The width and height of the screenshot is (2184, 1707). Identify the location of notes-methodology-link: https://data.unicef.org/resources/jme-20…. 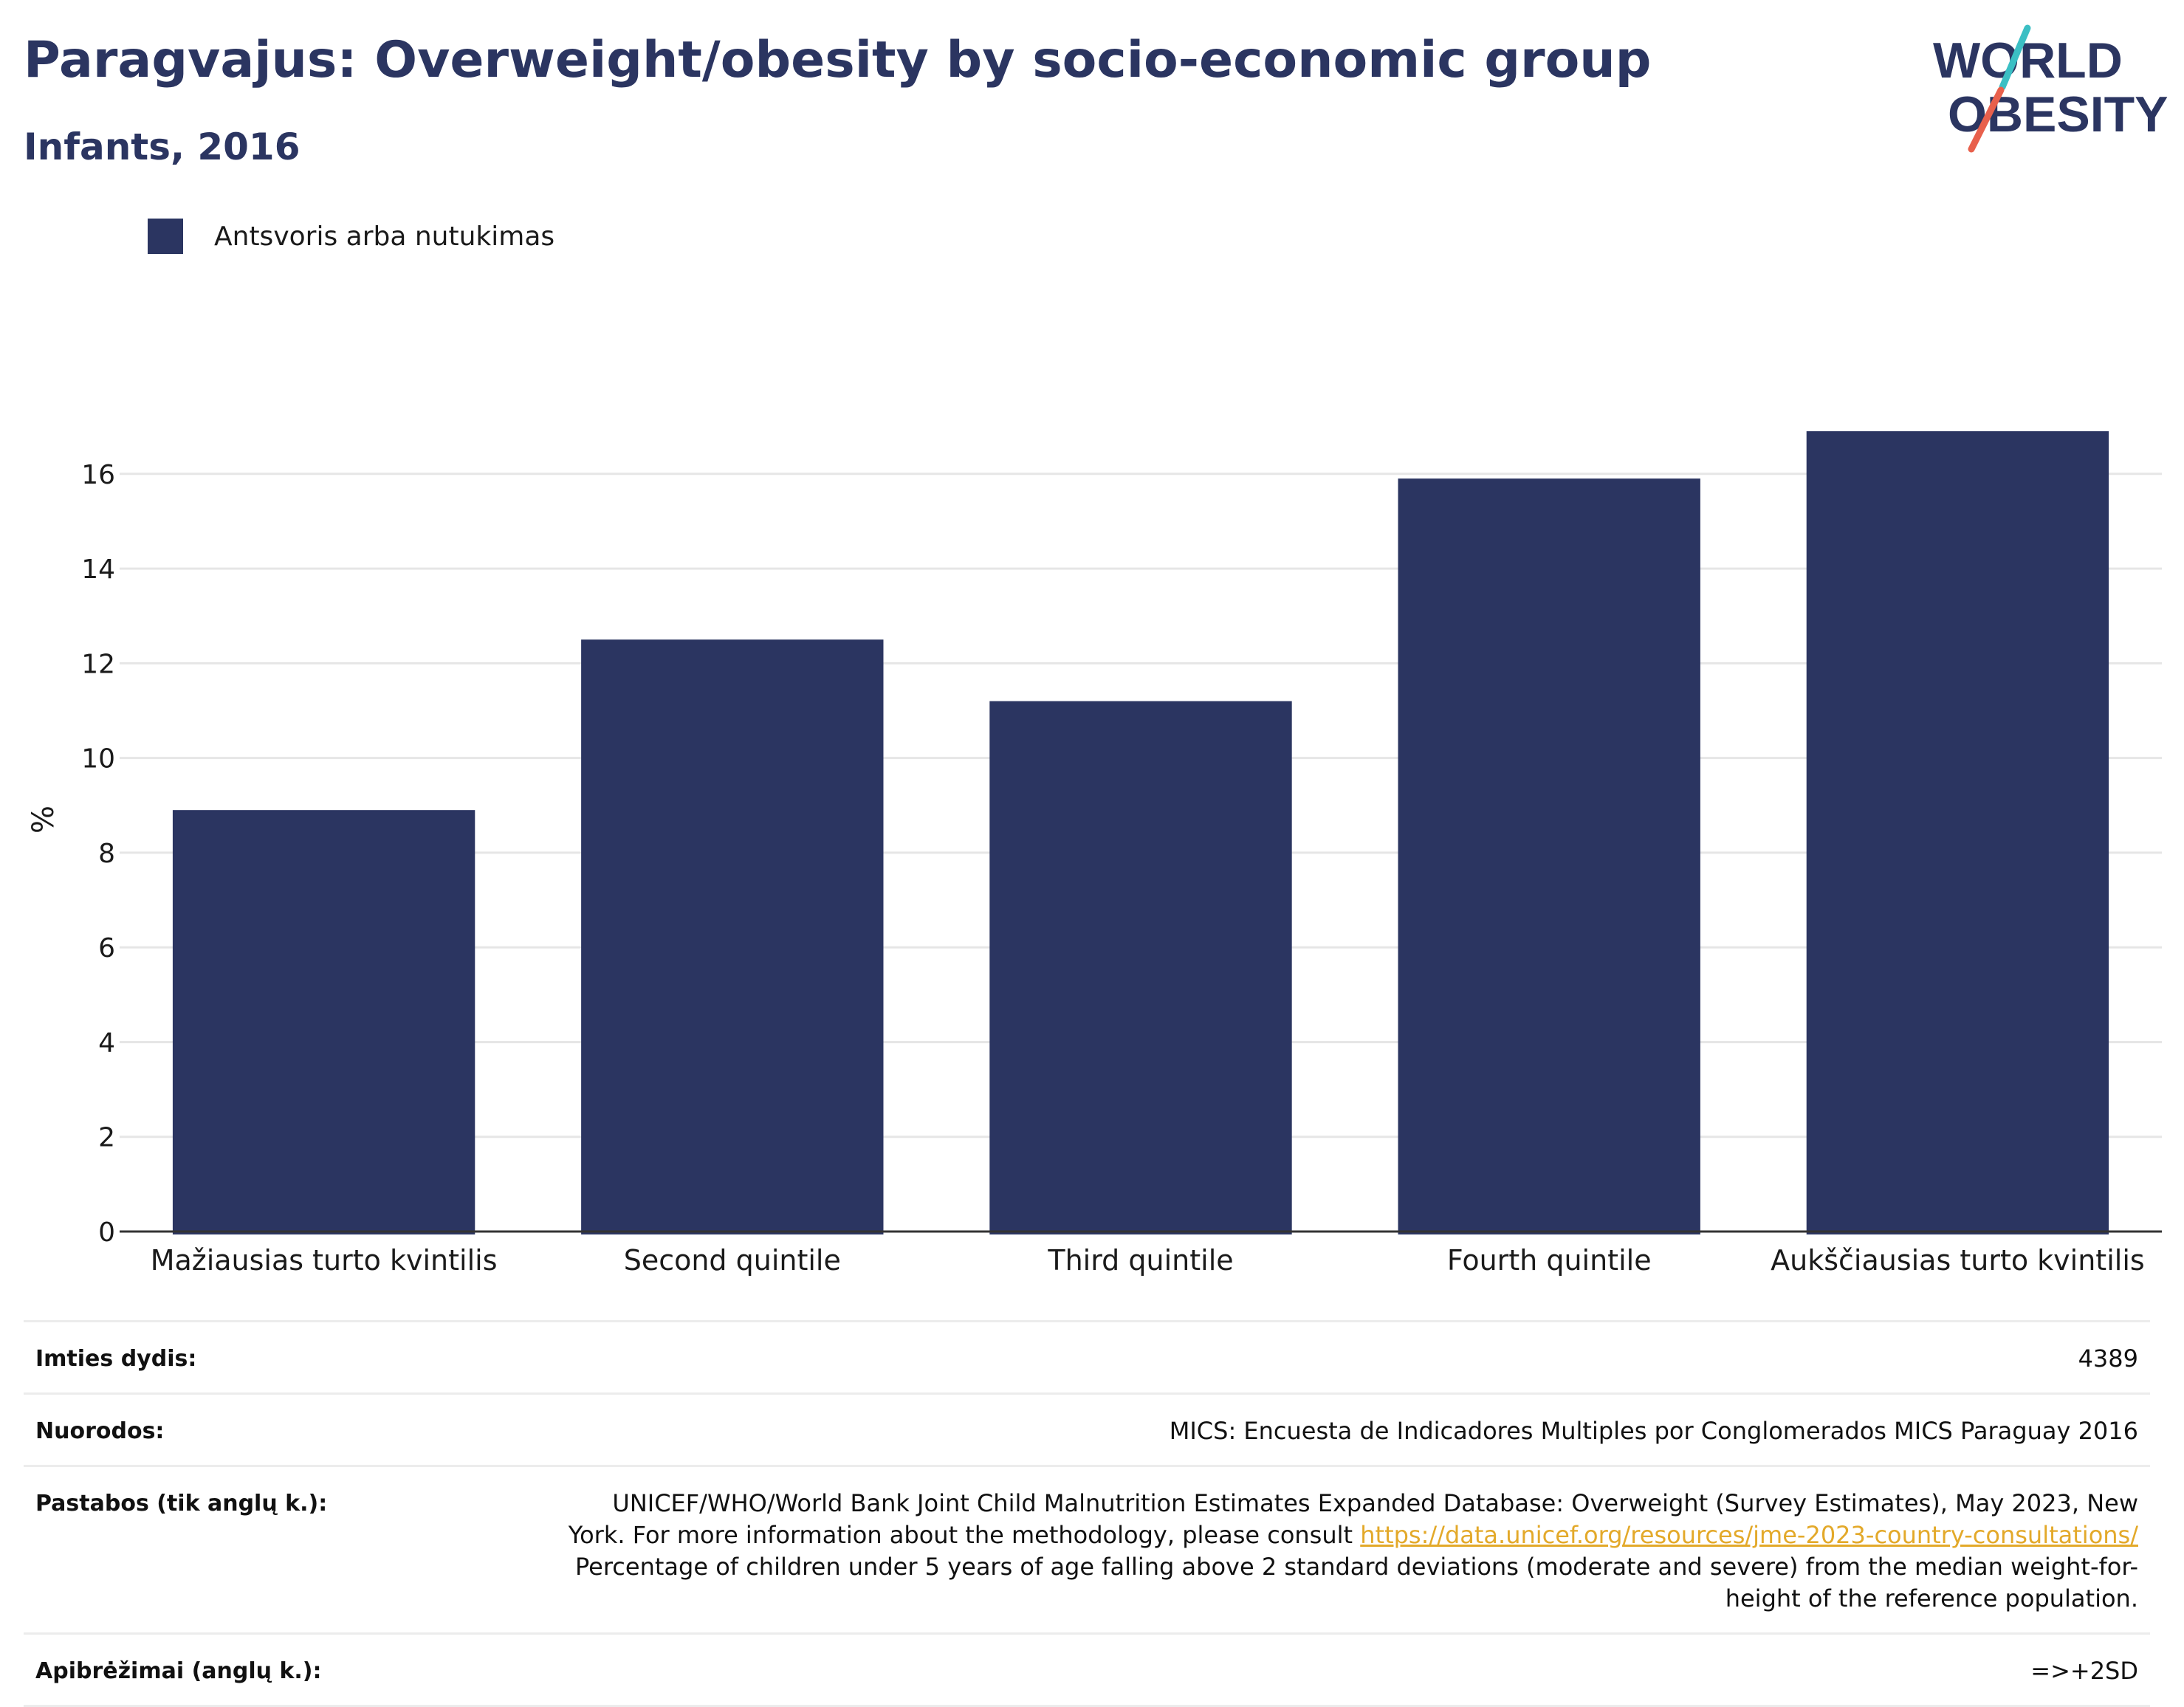
(1749, 1535).